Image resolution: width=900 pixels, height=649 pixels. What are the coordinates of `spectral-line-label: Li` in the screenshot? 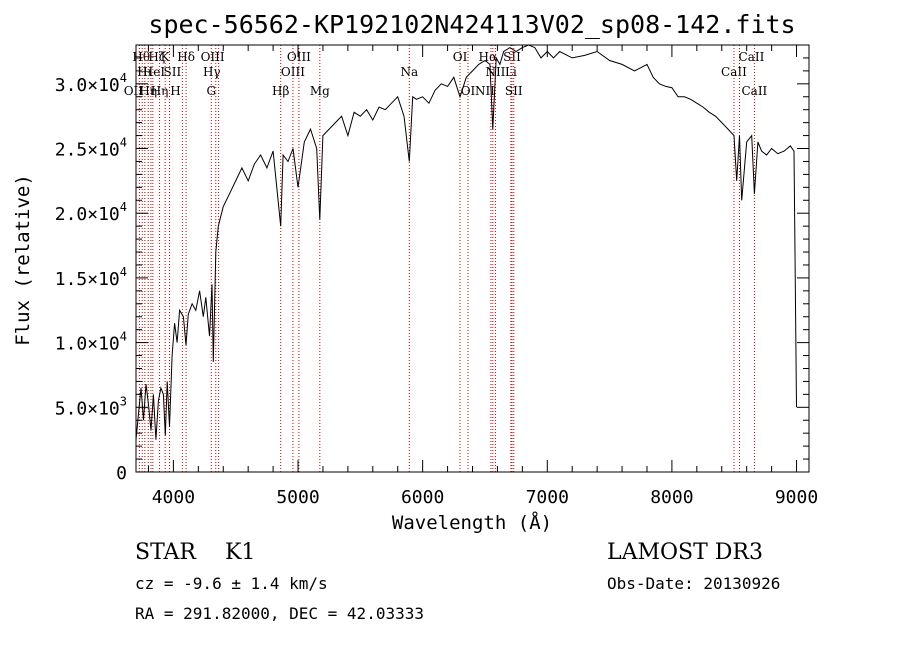 It's located at (511, 72).